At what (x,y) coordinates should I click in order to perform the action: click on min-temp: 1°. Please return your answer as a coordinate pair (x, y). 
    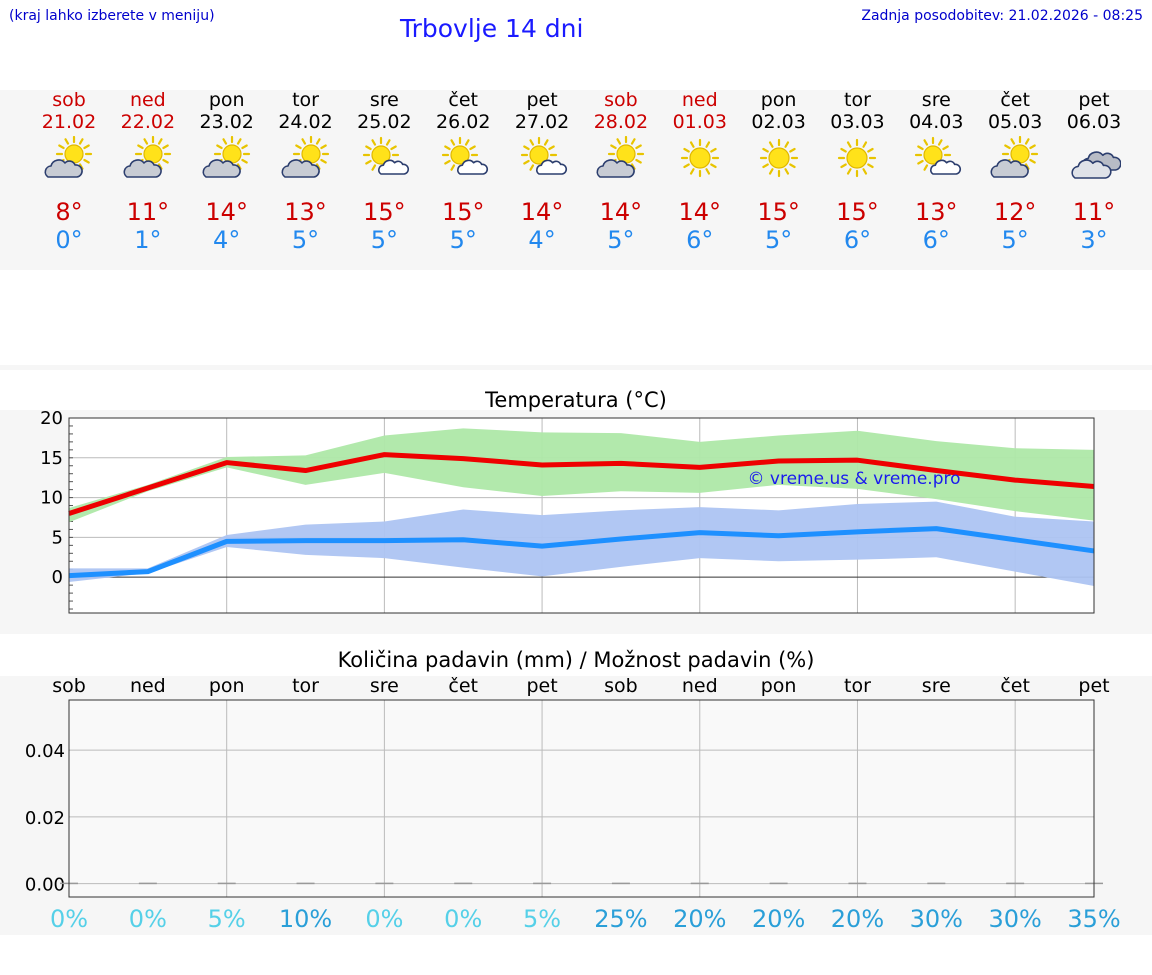
    Looking at the image, I should click on (148, 240).